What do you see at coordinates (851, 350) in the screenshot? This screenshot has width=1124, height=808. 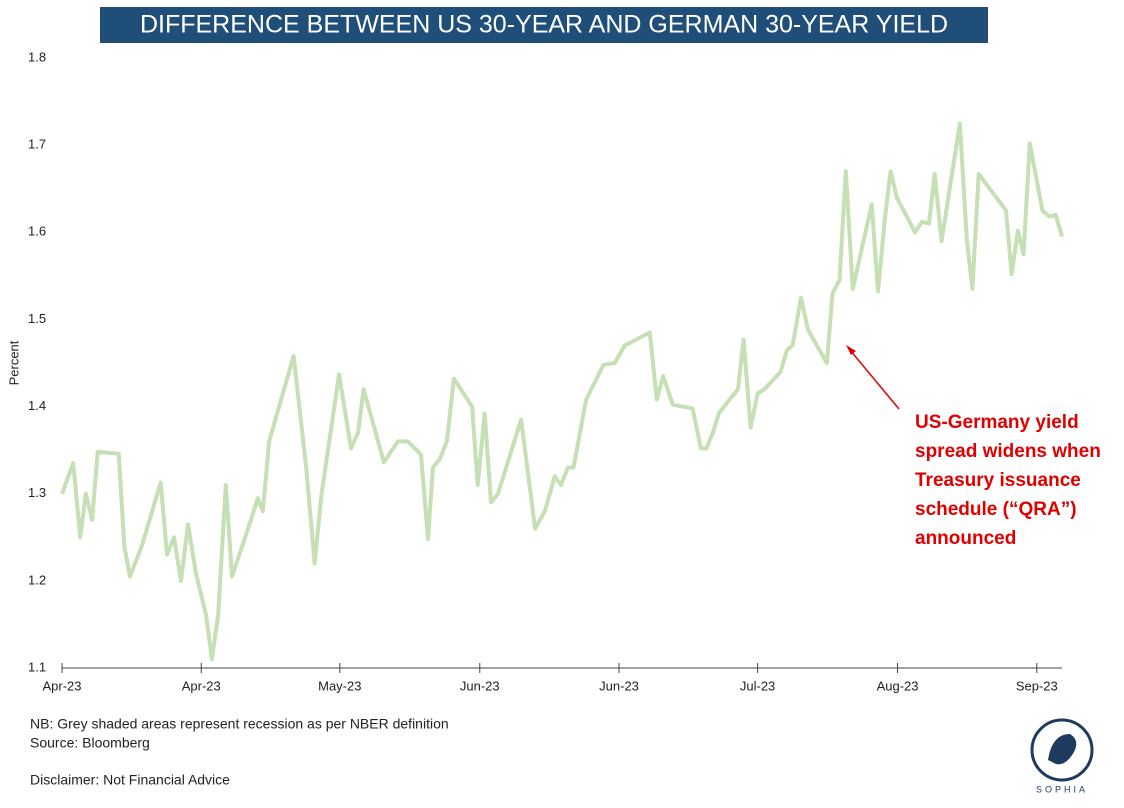 I see `arrow-head` at bounding box center [851, 350].